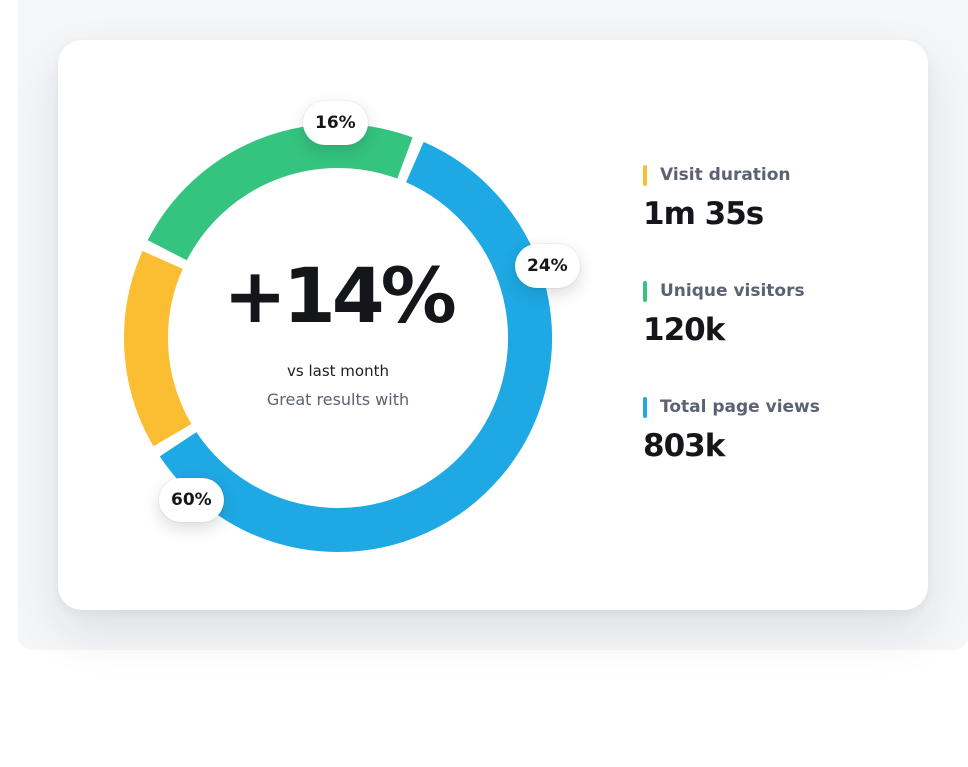 The image size is (968, 767). What do you see at coordinates (732, 291) in the screenshot?
I see `unique-visitors-label: Unique visitors` at bounding box center [732, 291].